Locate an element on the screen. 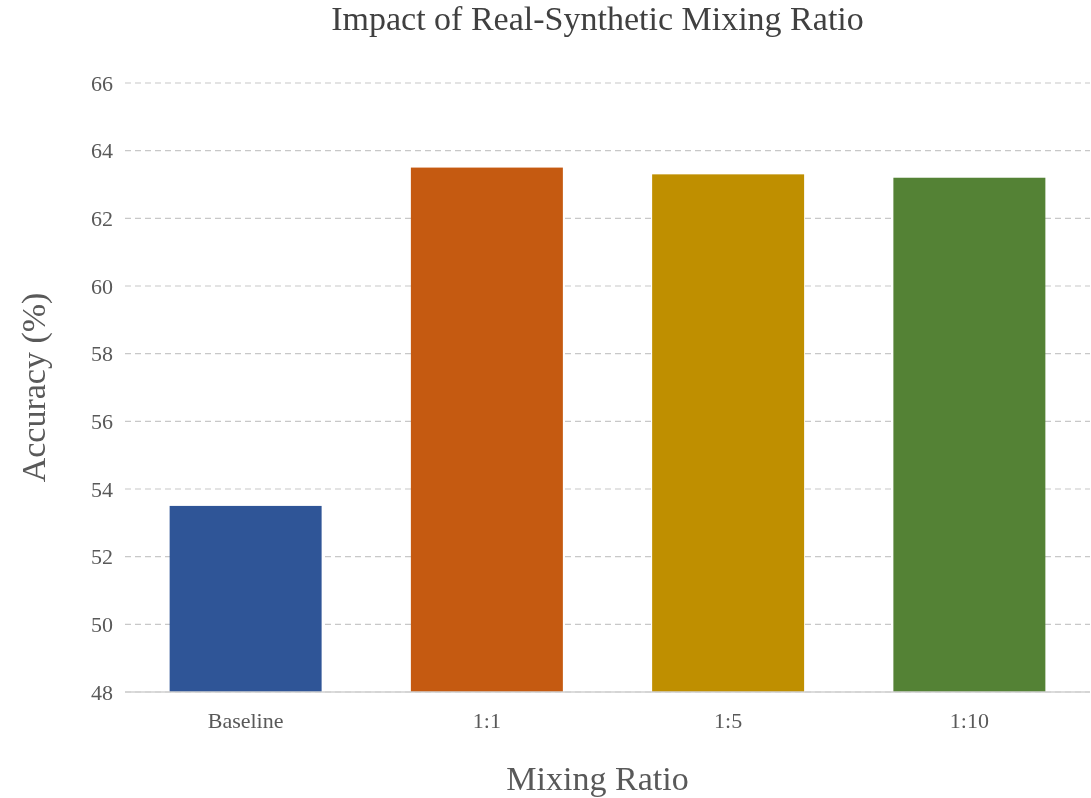  y-tick-label: 54 is located at coordinates (102, 489).